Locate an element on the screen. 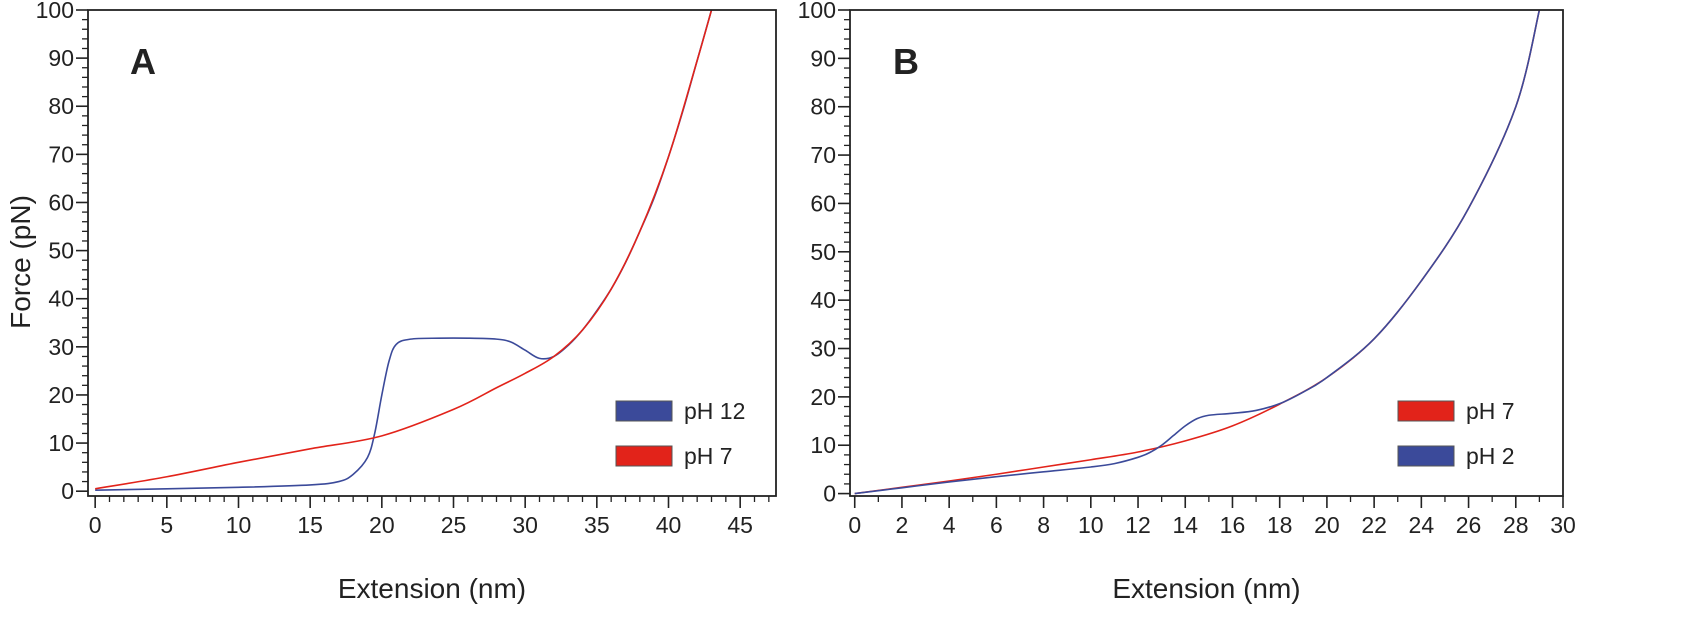 The width and height of the screenshot is (1688, 635). x-tick-label: 26 is located at coordinates (1469, 525).